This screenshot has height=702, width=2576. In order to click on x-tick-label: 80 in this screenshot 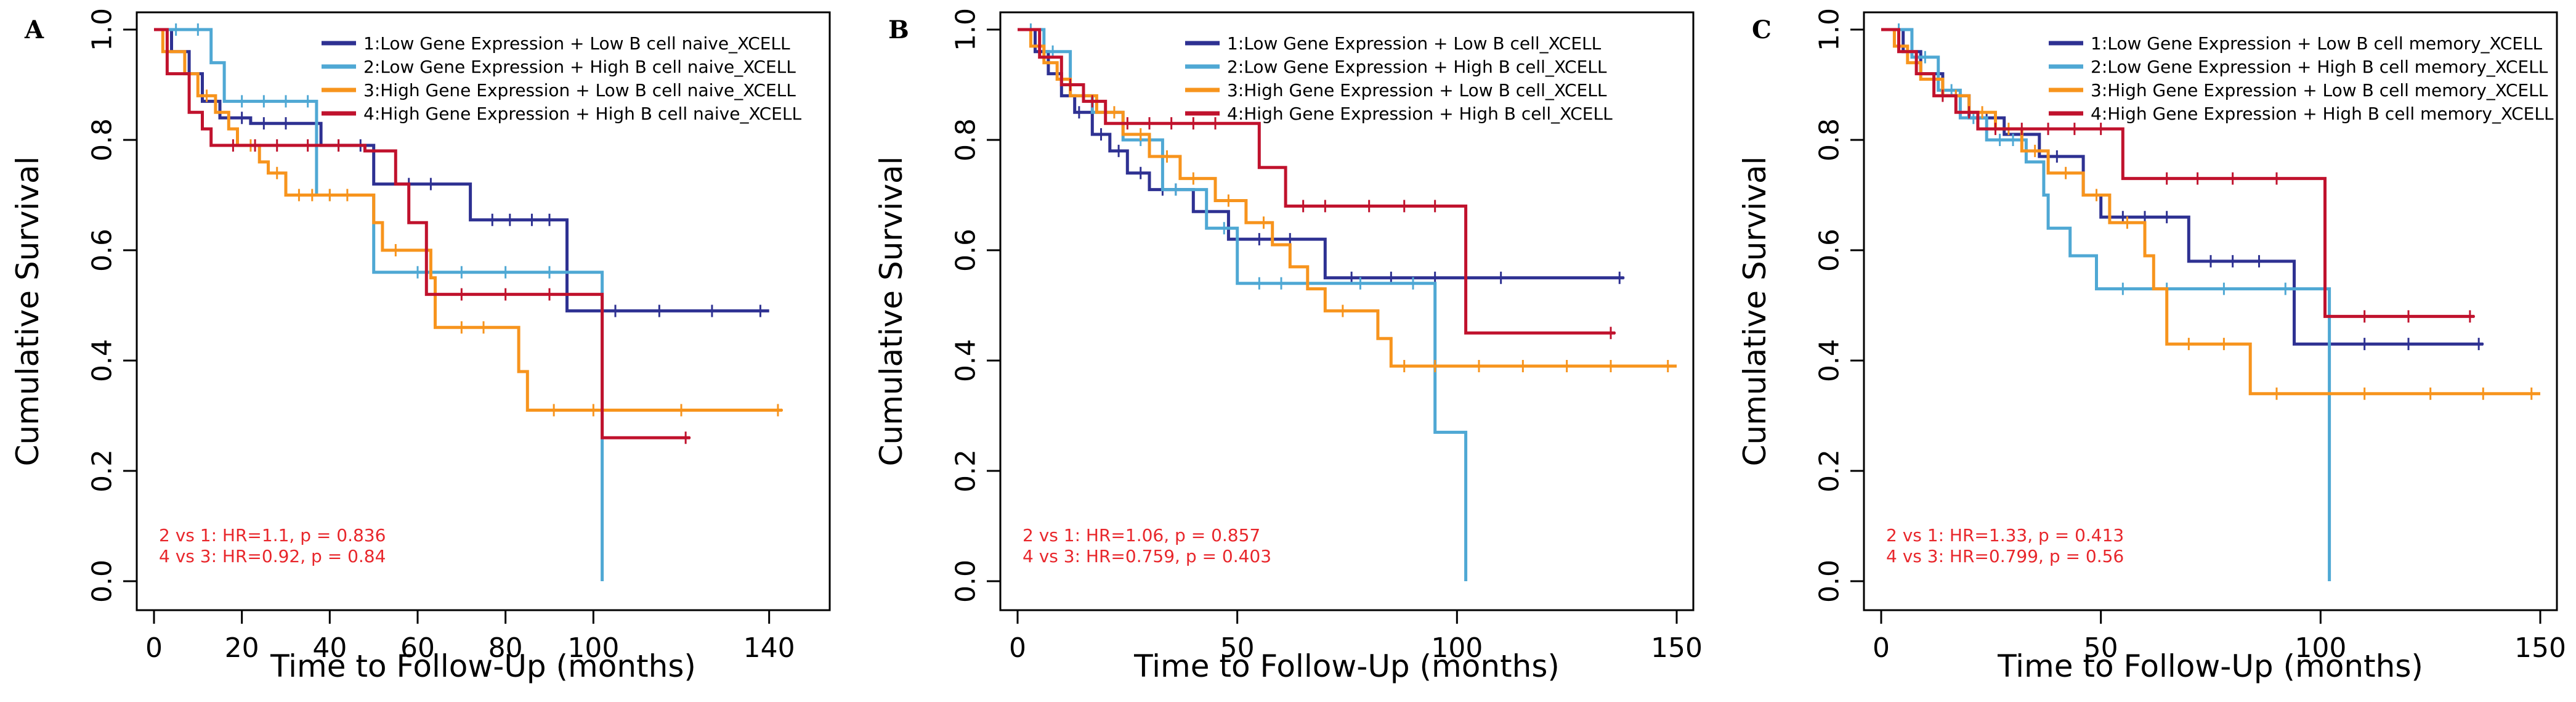, I will do `click(505, 648)`.